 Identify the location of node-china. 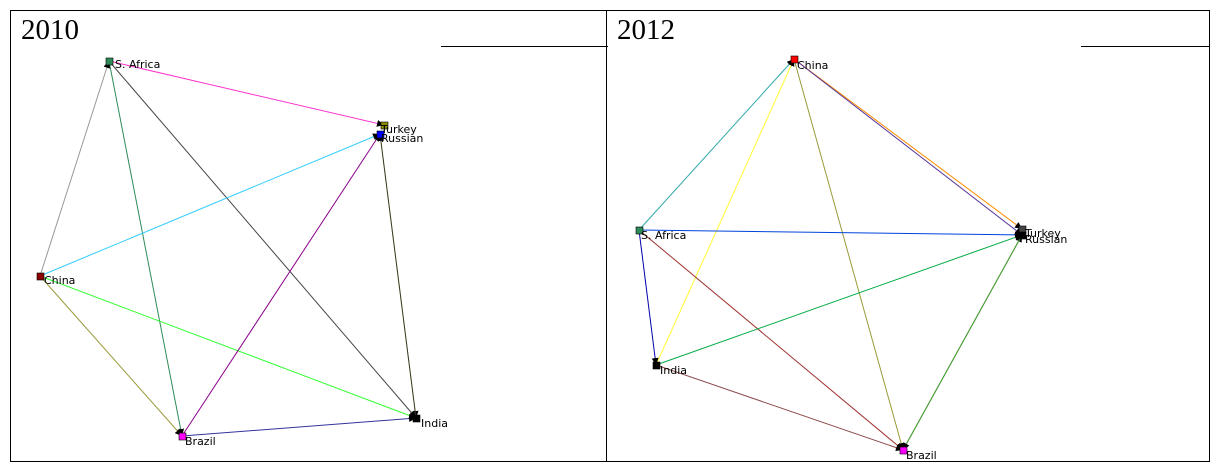
(40, 276).